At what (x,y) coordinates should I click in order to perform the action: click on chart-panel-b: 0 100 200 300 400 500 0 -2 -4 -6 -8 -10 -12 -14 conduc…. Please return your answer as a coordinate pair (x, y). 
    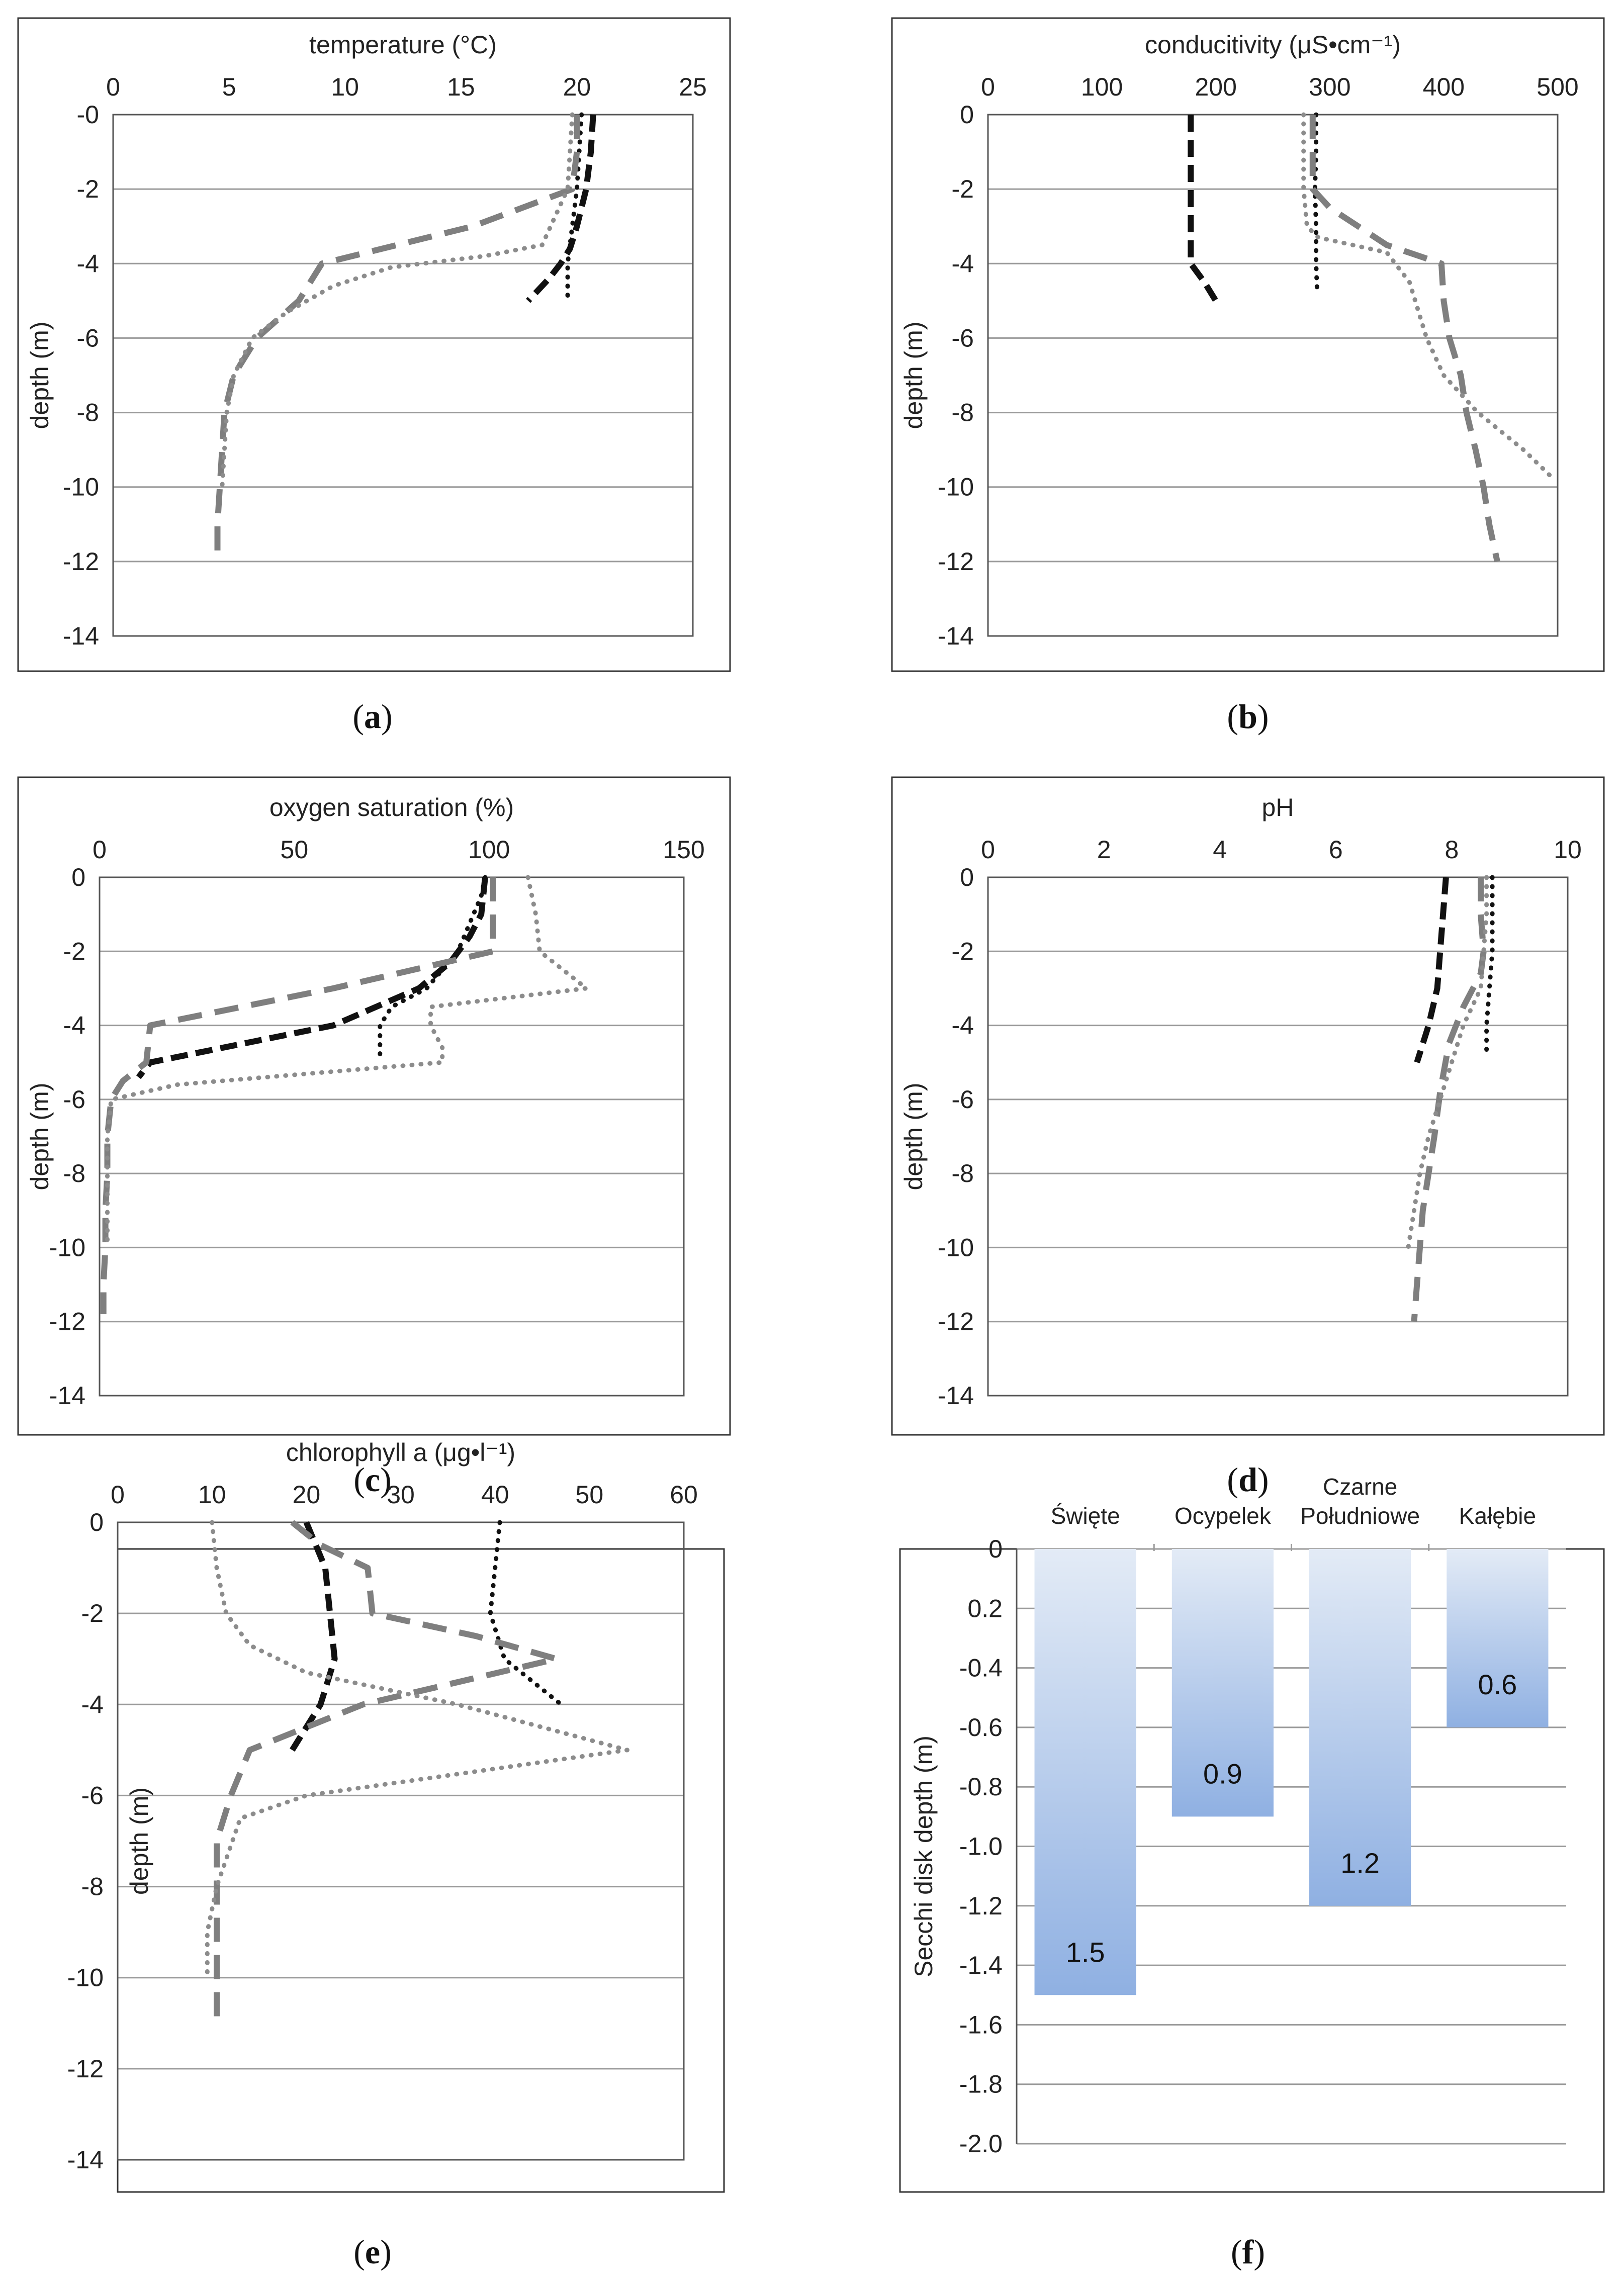
    Looking at the image, I should click on (1248, 377).